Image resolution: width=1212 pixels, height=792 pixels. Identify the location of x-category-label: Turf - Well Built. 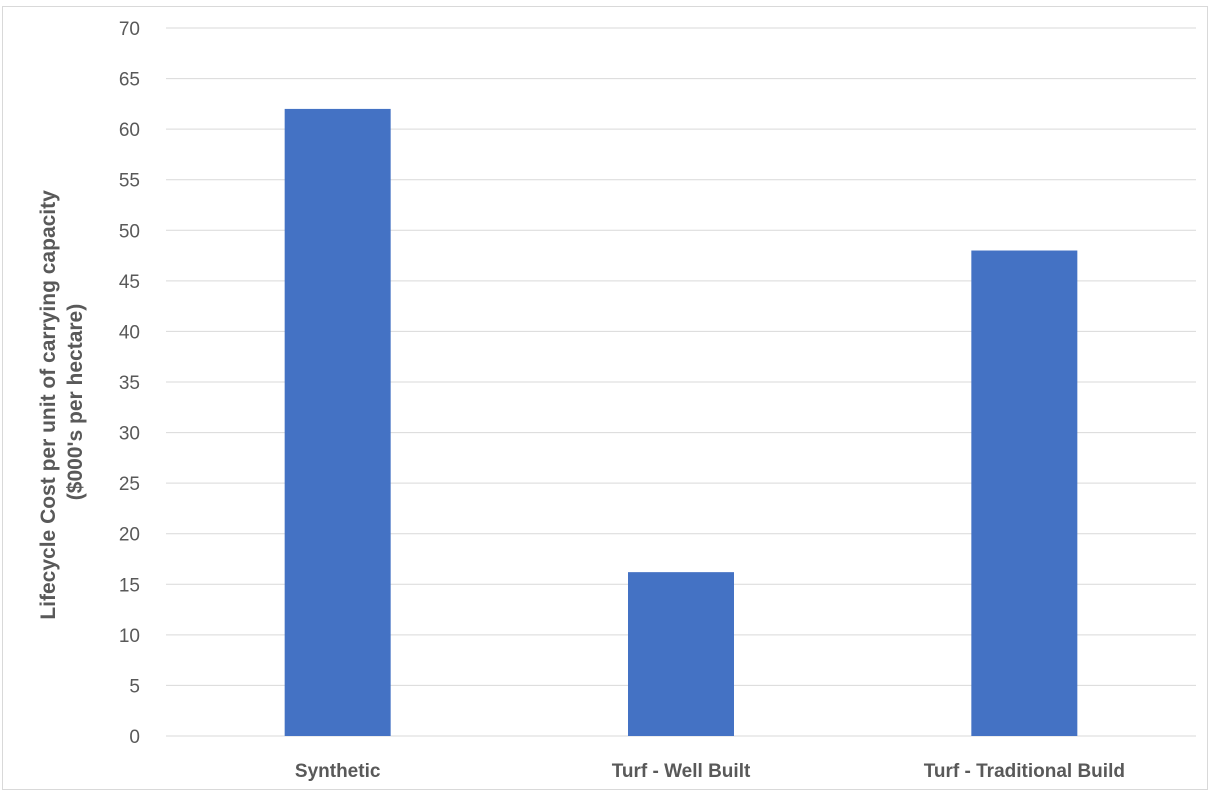
(681, 771).